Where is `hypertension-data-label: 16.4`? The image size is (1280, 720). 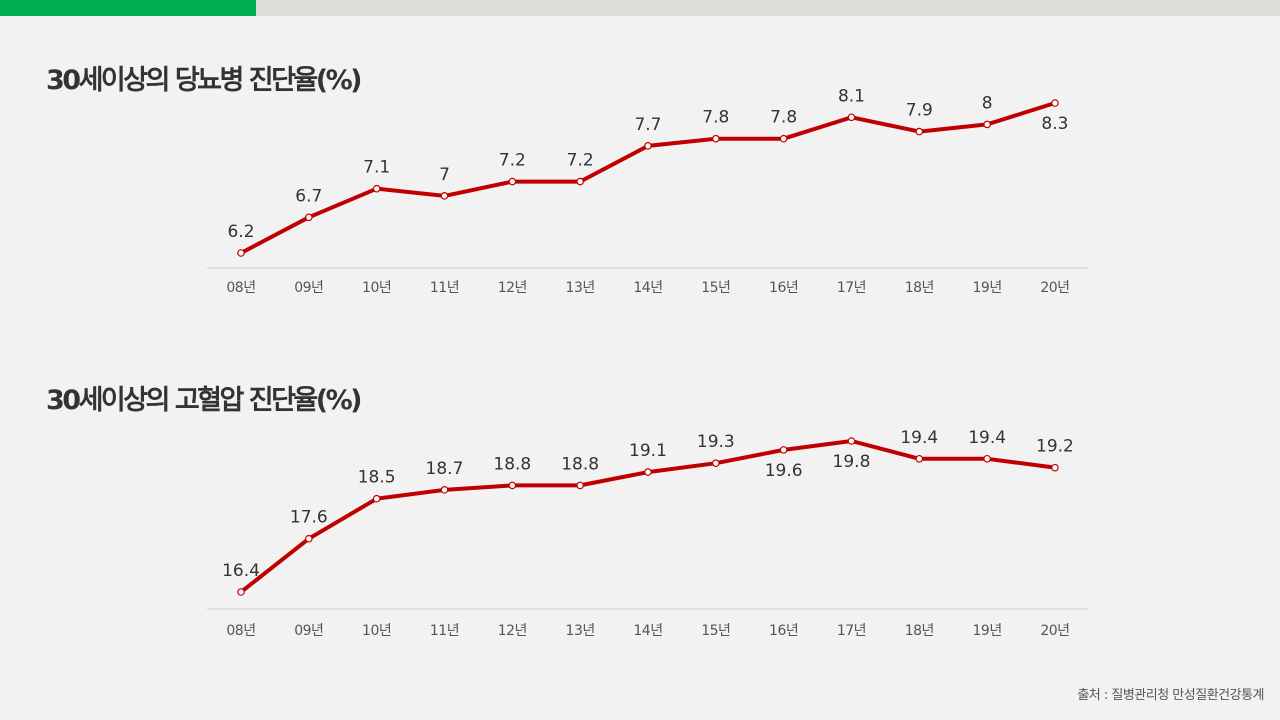 hypertension-data-label: 16.4 is located at coordinates (241, 571).